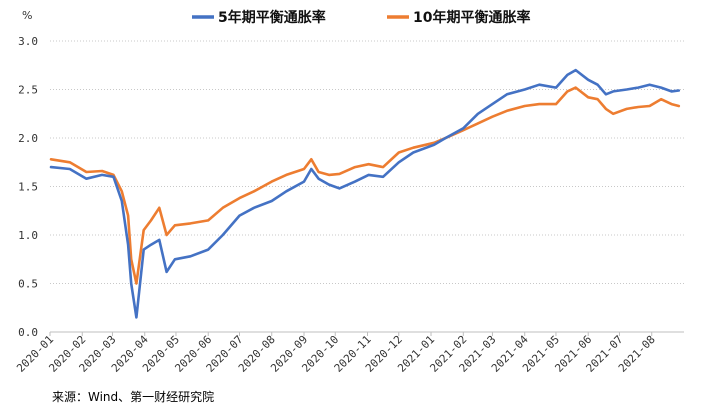 This screenshot has width=702, height=413. Describe the element at coordinates (28, 284) in the screenshot. I see `y-tick-label: 0.5` at that location.